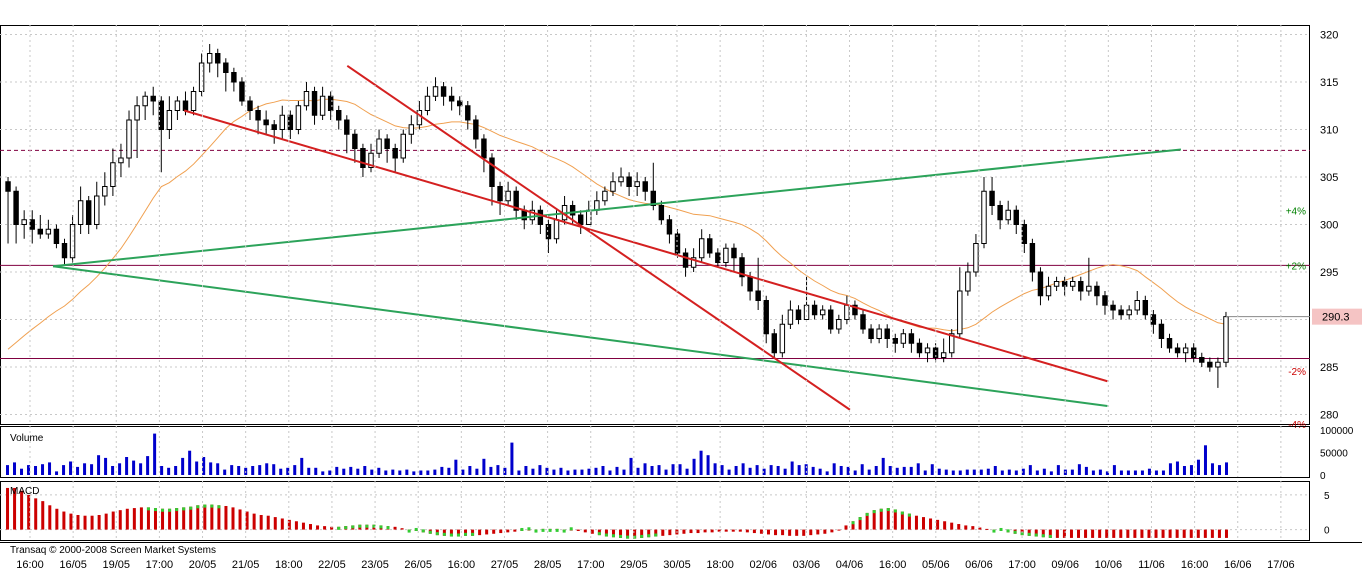 This screenshot has height=573, width=1362. Describe the element at coordinates (677, 565) in the screenshot. I see `x-tick-label: 30/05` at that location.